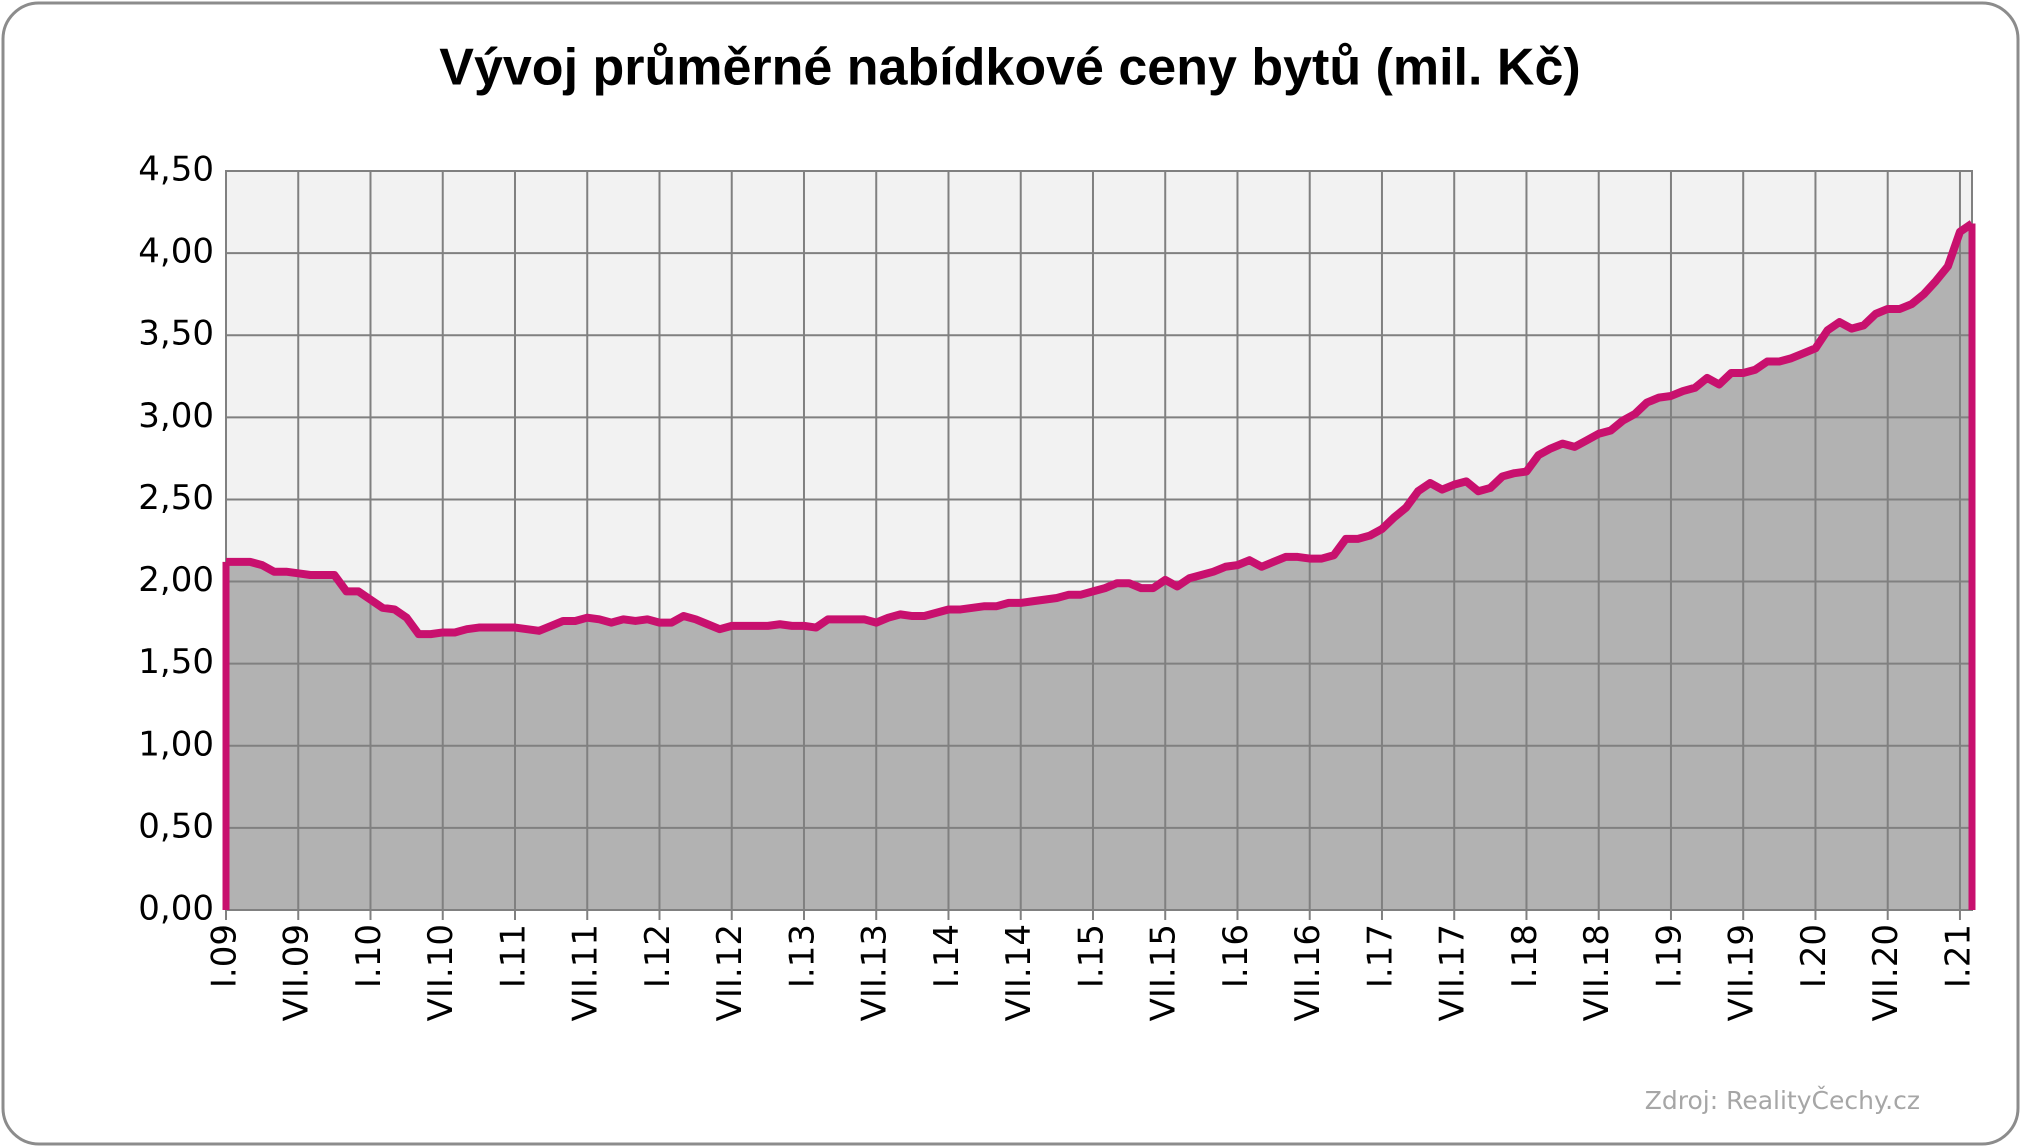 Image resolution: width=2021 pixels, height=1147 pixels. What do you see at coordinates (176, 252) in the screenshot?
I see `y-tick-label: 4,00` at bounding box center [176, 252].